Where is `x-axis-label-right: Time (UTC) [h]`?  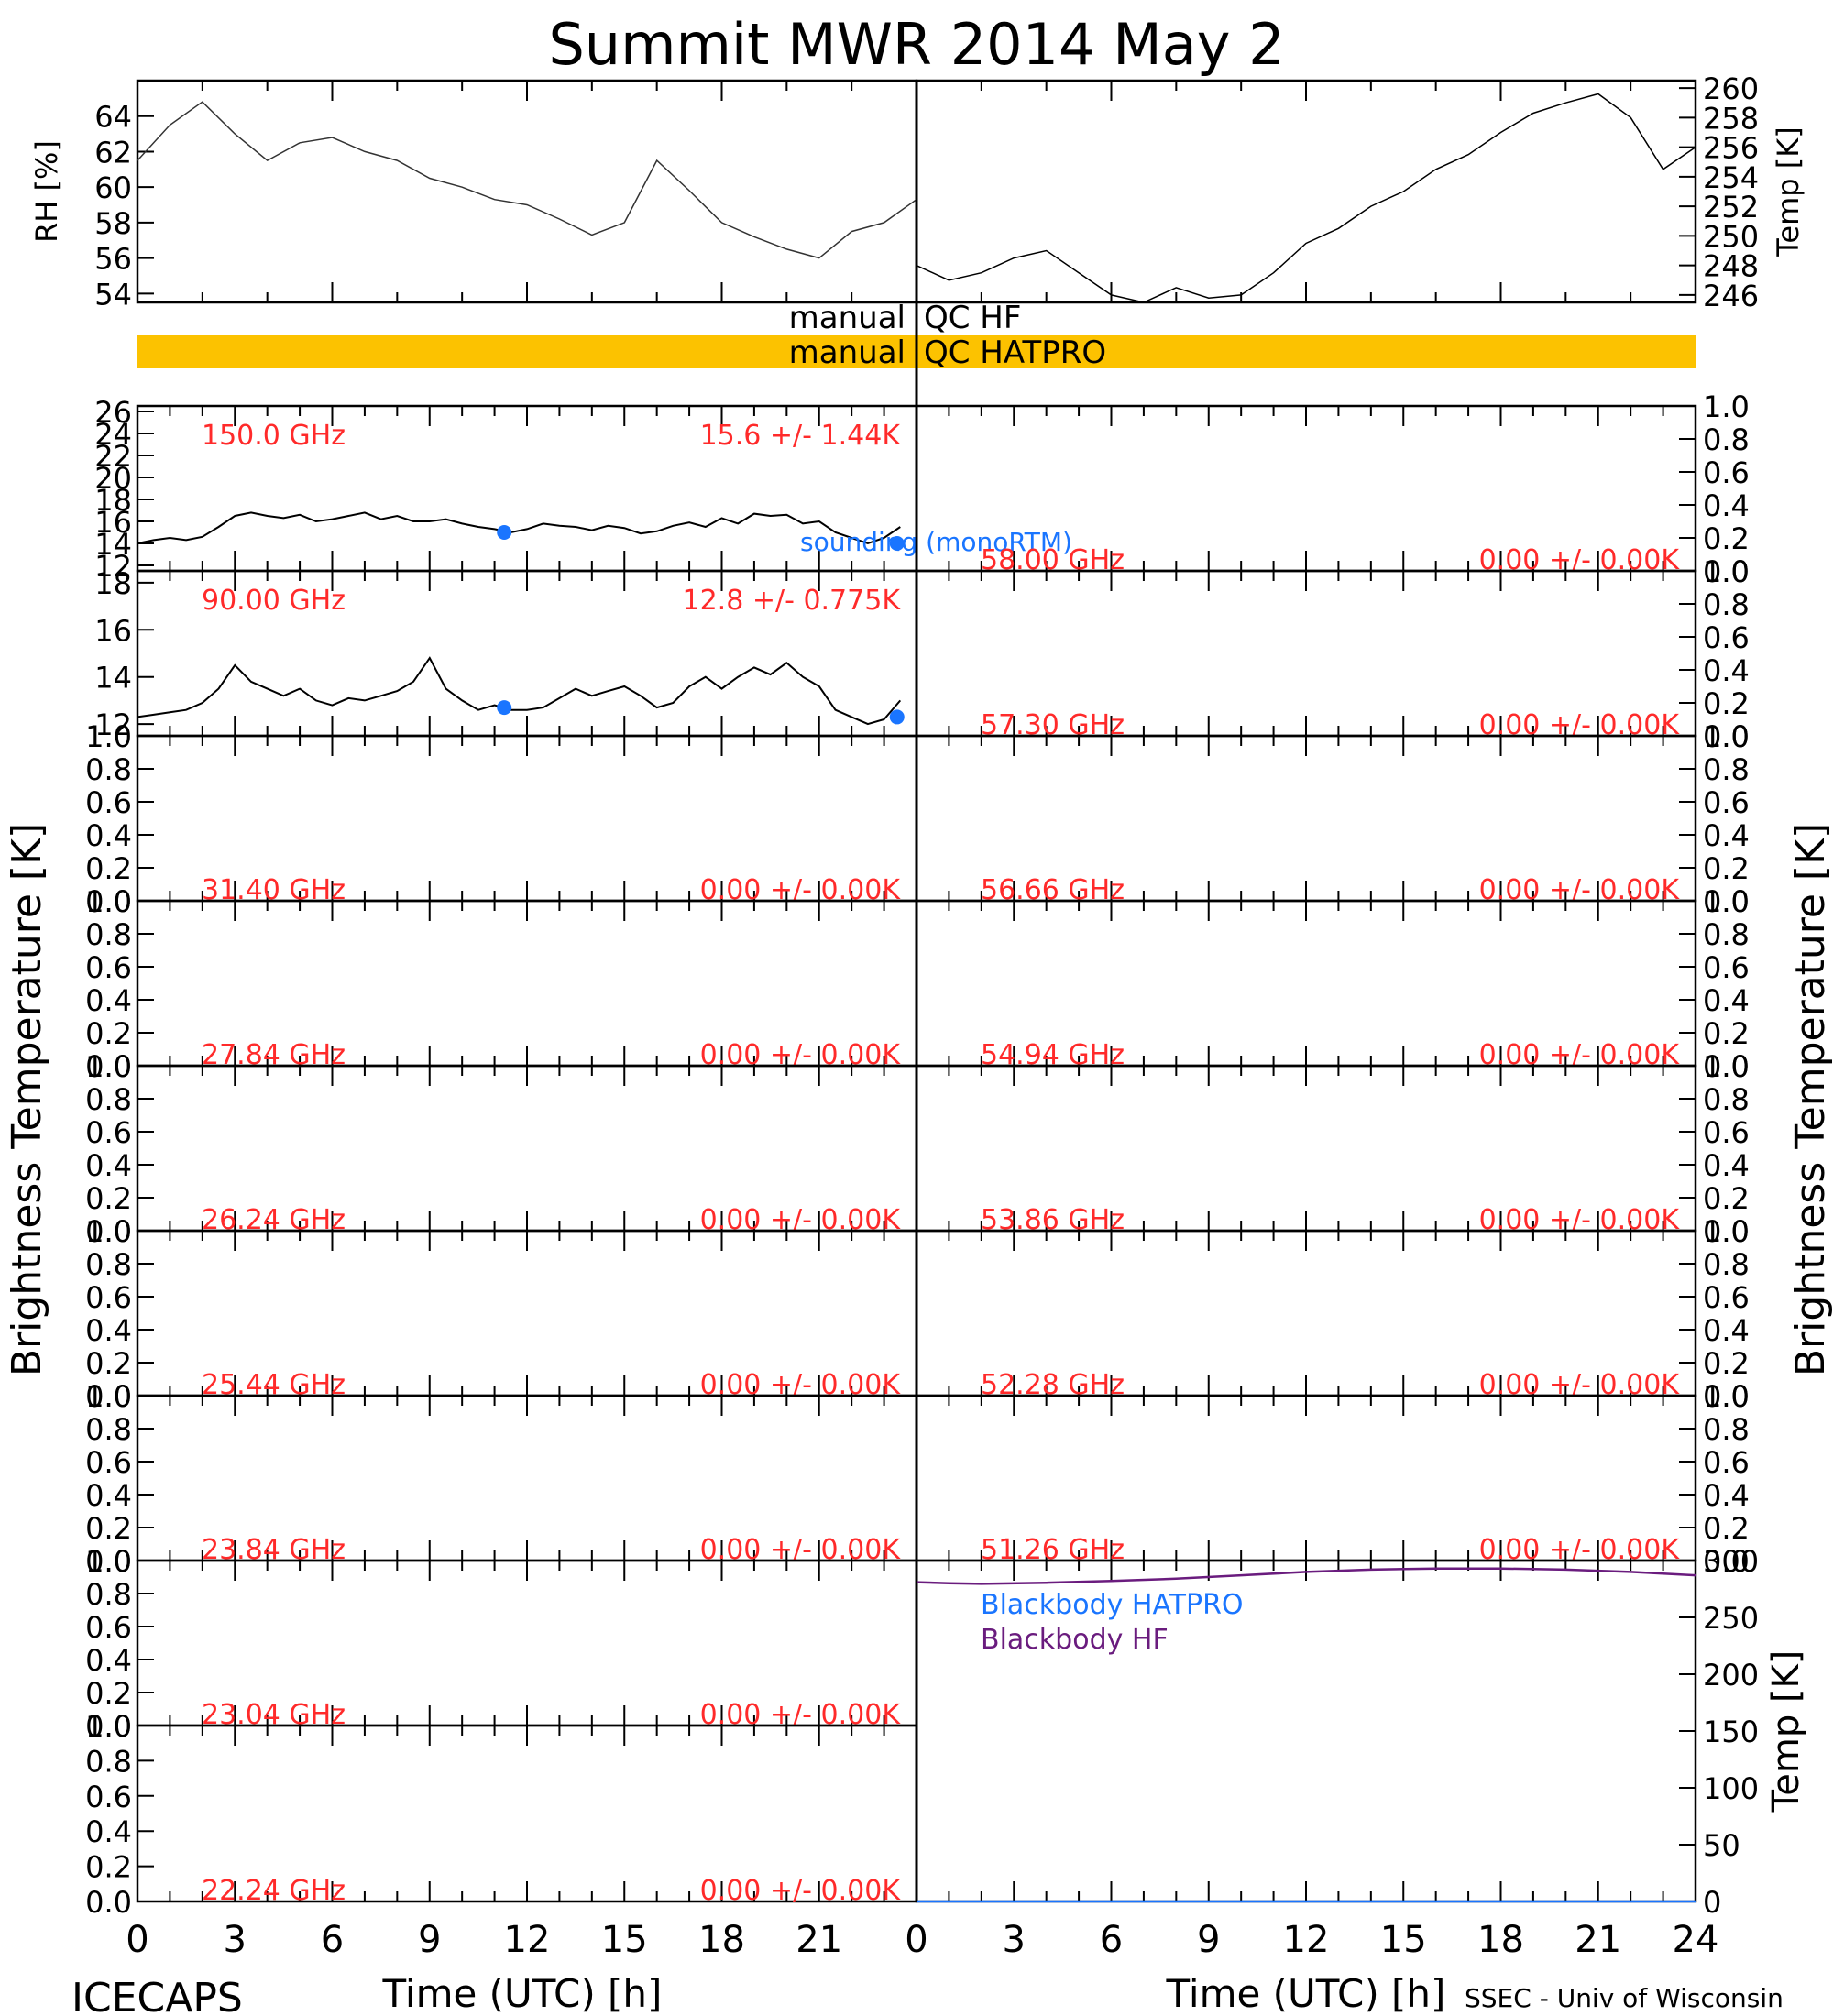 x-axis-label-right: Time (UTC) [h] is located at coordinates (1306, 1993).